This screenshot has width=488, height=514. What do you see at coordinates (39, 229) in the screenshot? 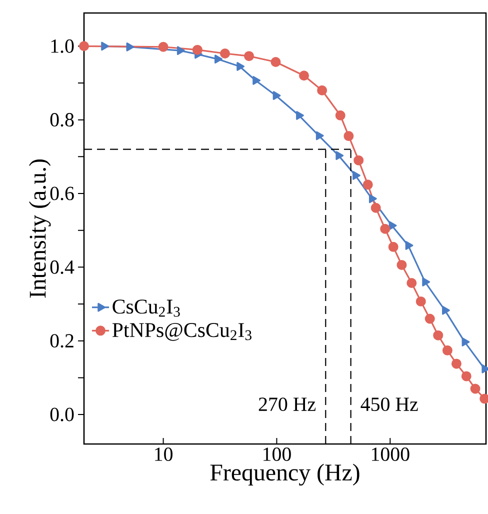
I see `y-axis-title: Intensity (a.u.)` at bounding box center [39, 229].